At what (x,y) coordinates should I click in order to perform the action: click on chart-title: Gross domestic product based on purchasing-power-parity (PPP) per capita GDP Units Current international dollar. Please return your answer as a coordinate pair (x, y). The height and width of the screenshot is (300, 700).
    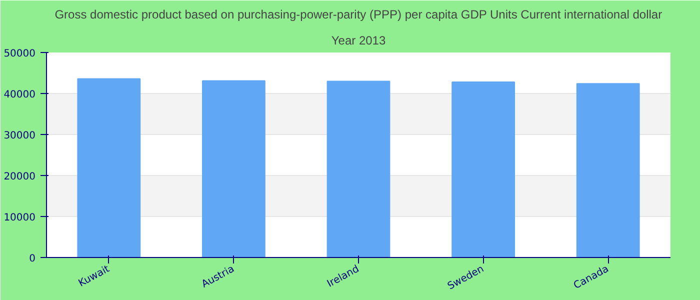
    Looking at the image, I should click on (358, 15).